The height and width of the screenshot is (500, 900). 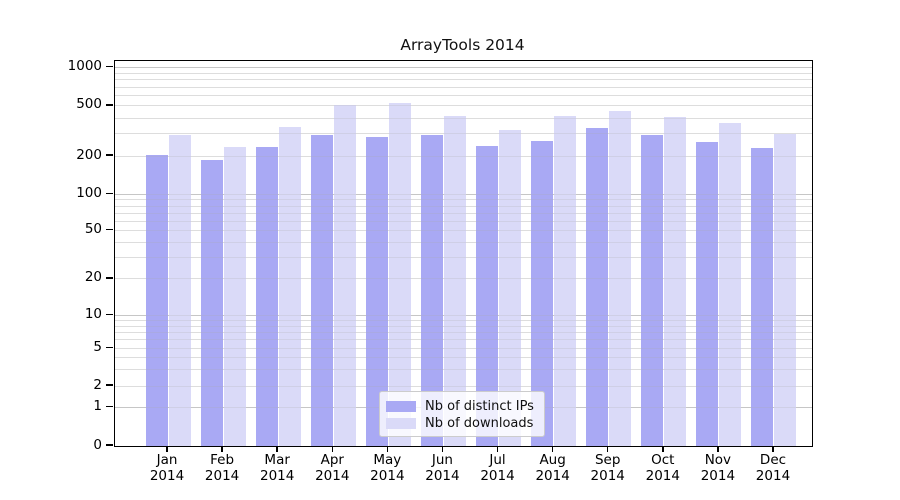 I want to click on x-tick-mark-jul, so click(x=497, y=449).